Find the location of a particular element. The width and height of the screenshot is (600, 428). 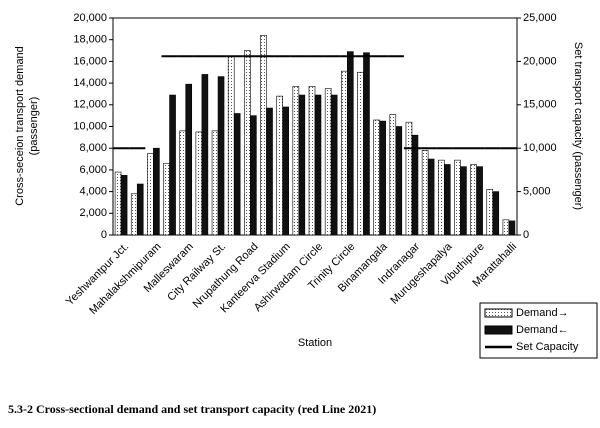

y2-axis-title: Set transport capacity (passenger) is located at coordinates (578, 126).